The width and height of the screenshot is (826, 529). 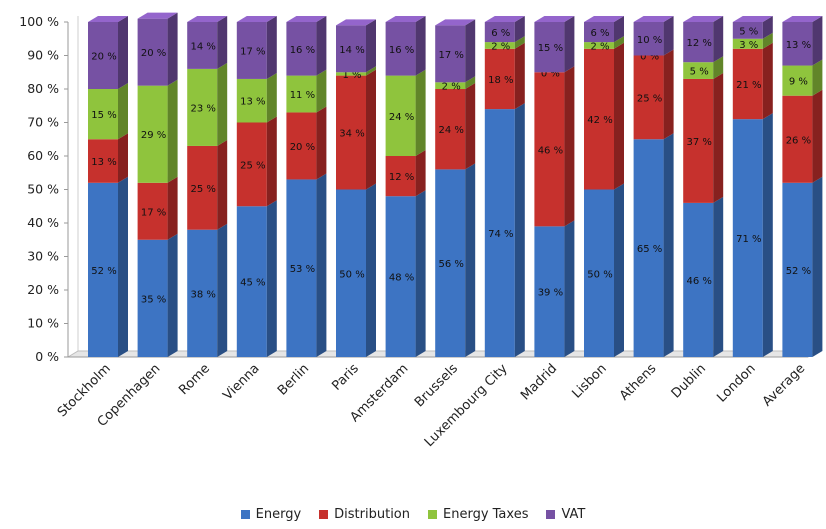 I want to click on bar-energy-taxes-paris, so click(x=351, y=74).